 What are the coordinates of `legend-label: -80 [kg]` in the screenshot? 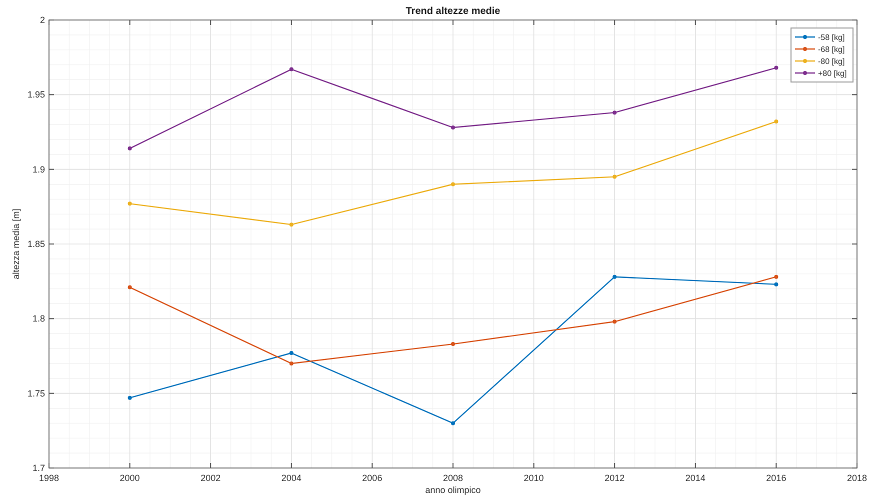 It's located at (831, 61).